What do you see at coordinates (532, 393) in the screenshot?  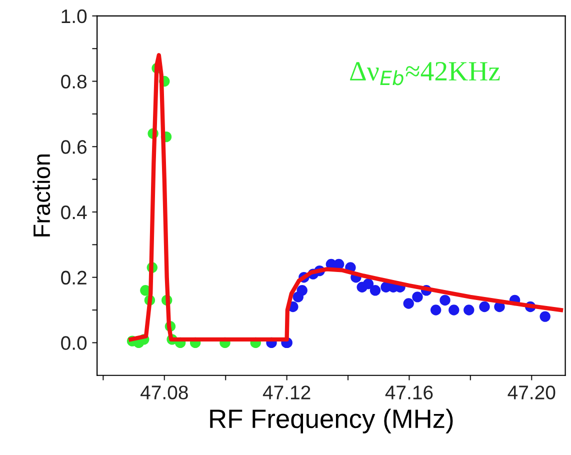 I see `x-tick-label: 47.20` at bounding box center [532, 393].